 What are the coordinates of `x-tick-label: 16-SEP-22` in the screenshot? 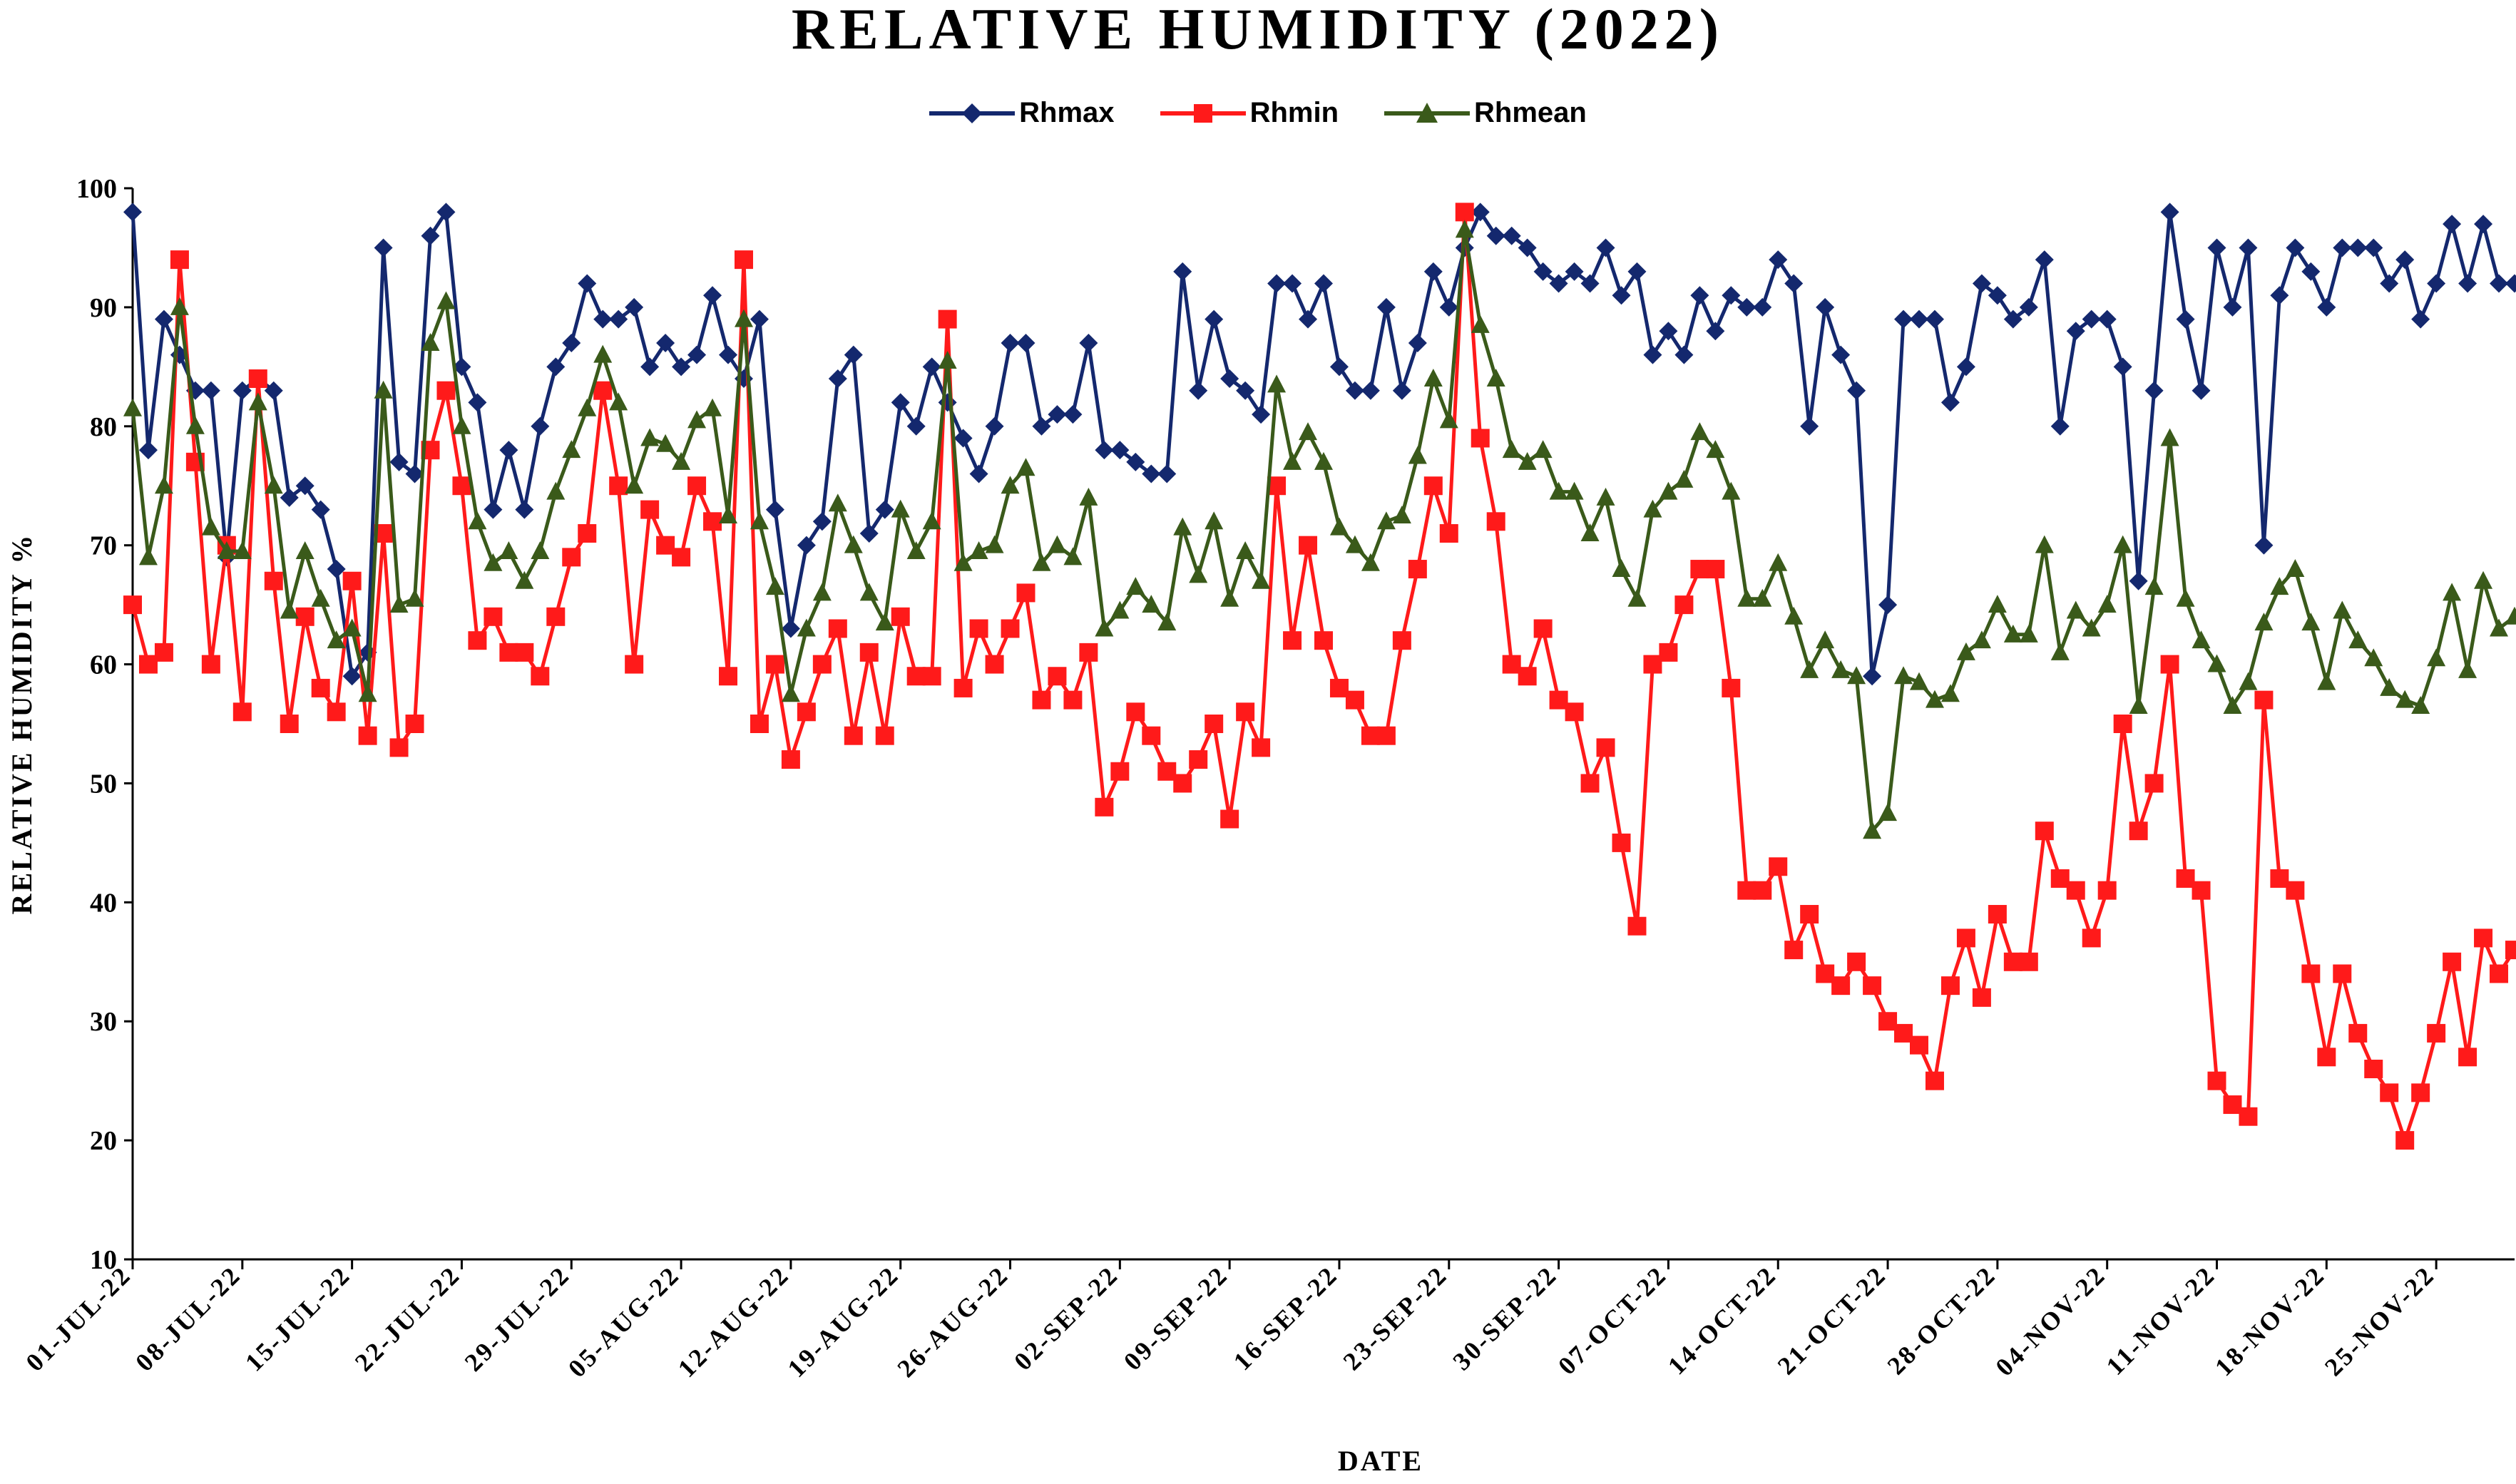 It's located at (1286, 1318).